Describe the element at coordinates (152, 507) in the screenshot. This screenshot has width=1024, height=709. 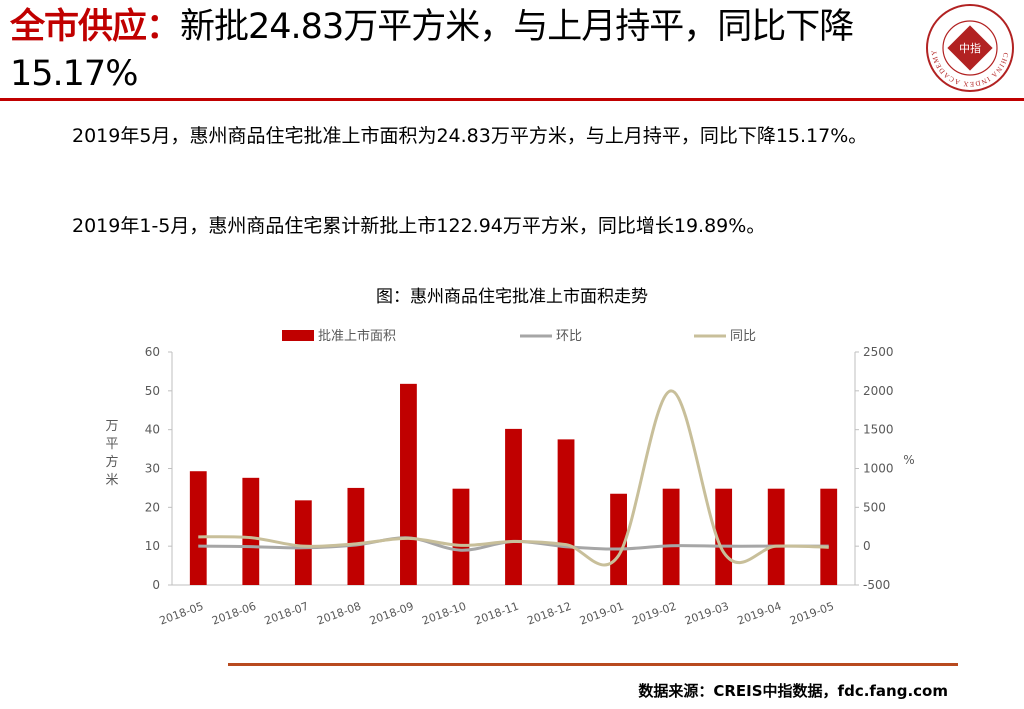
I see `left-tick-label: 20` at that location.